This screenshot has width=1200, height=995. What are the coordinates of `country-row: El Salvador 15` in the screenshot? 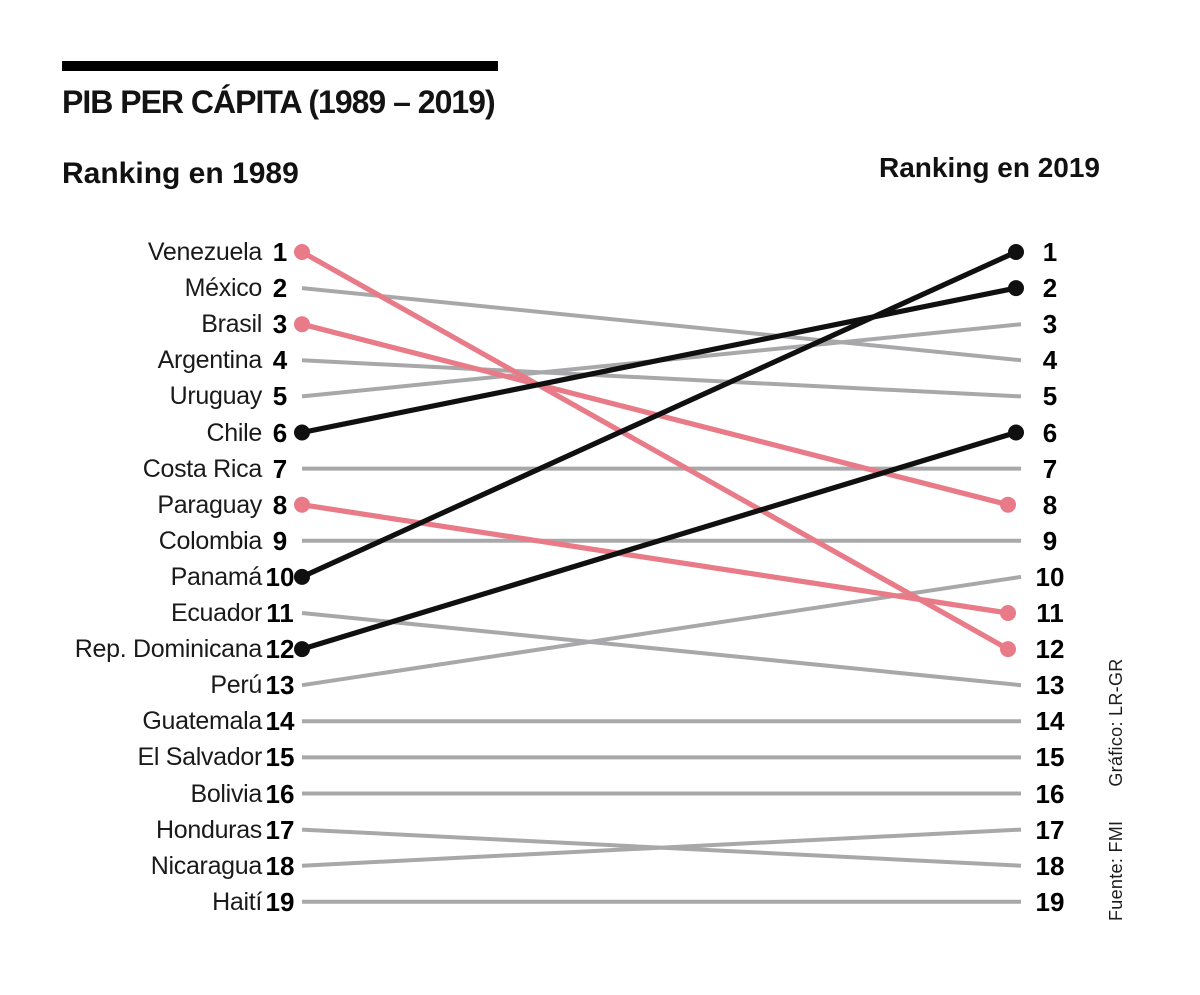 It's located at (149, 757).